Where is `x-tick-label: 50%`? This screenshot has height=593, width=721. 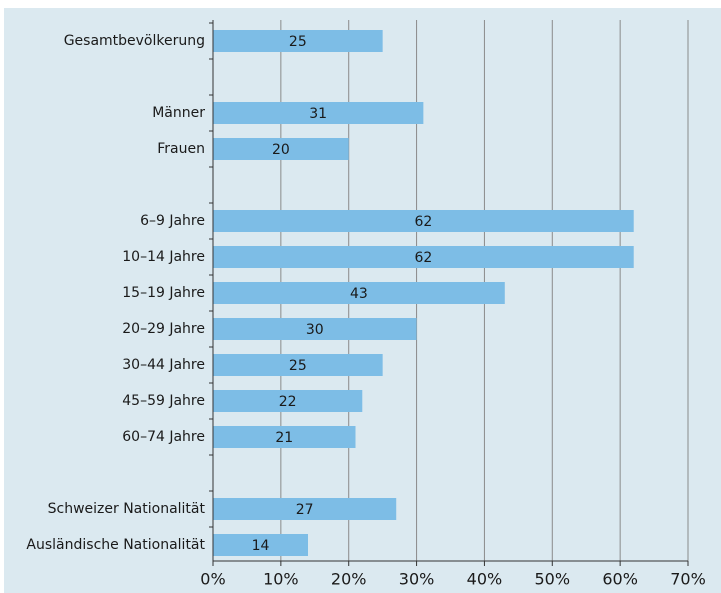 x-tick-label: 50% is located at coordinates (553, 579).